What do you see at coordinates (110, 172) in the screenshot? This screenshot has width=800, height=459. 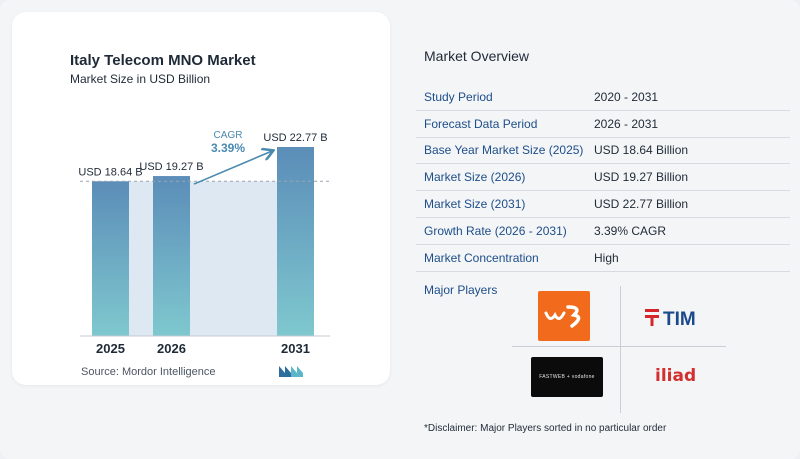 I see `value-label-2025: USD 18.64 B` at bounding box center [110, 172].